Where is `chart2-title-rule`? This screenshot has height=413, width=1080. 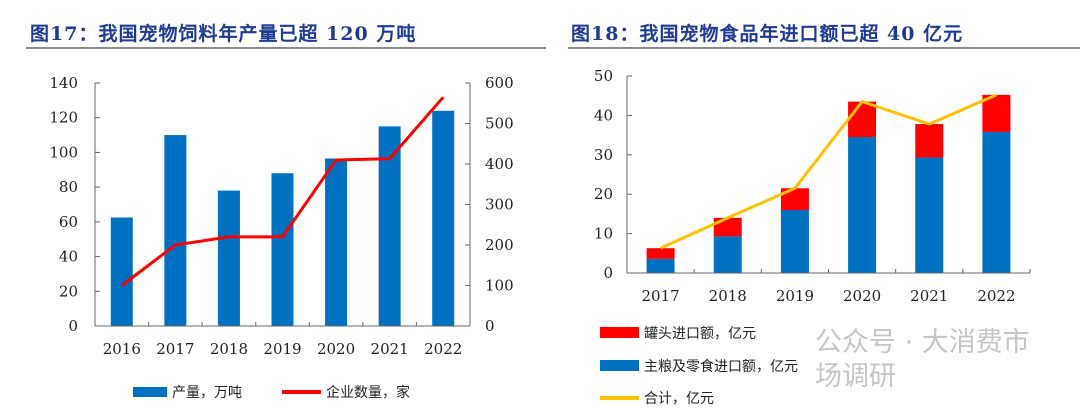 chart2-title-rule is located at coordinates (824, 48).